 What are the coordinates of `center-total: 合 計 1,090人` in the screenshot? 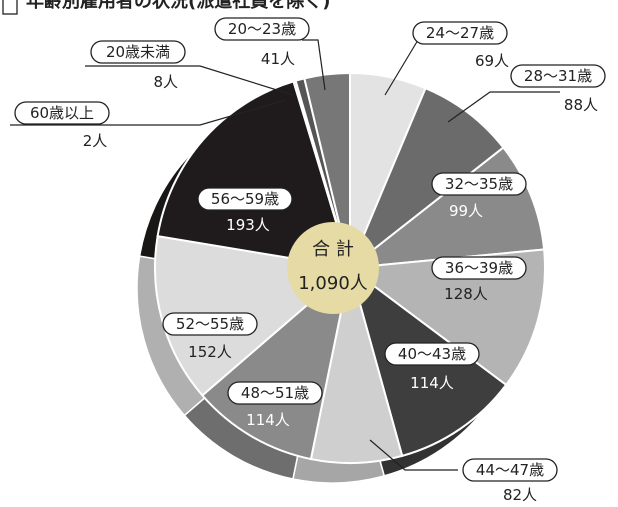 It's located at (333, 268).